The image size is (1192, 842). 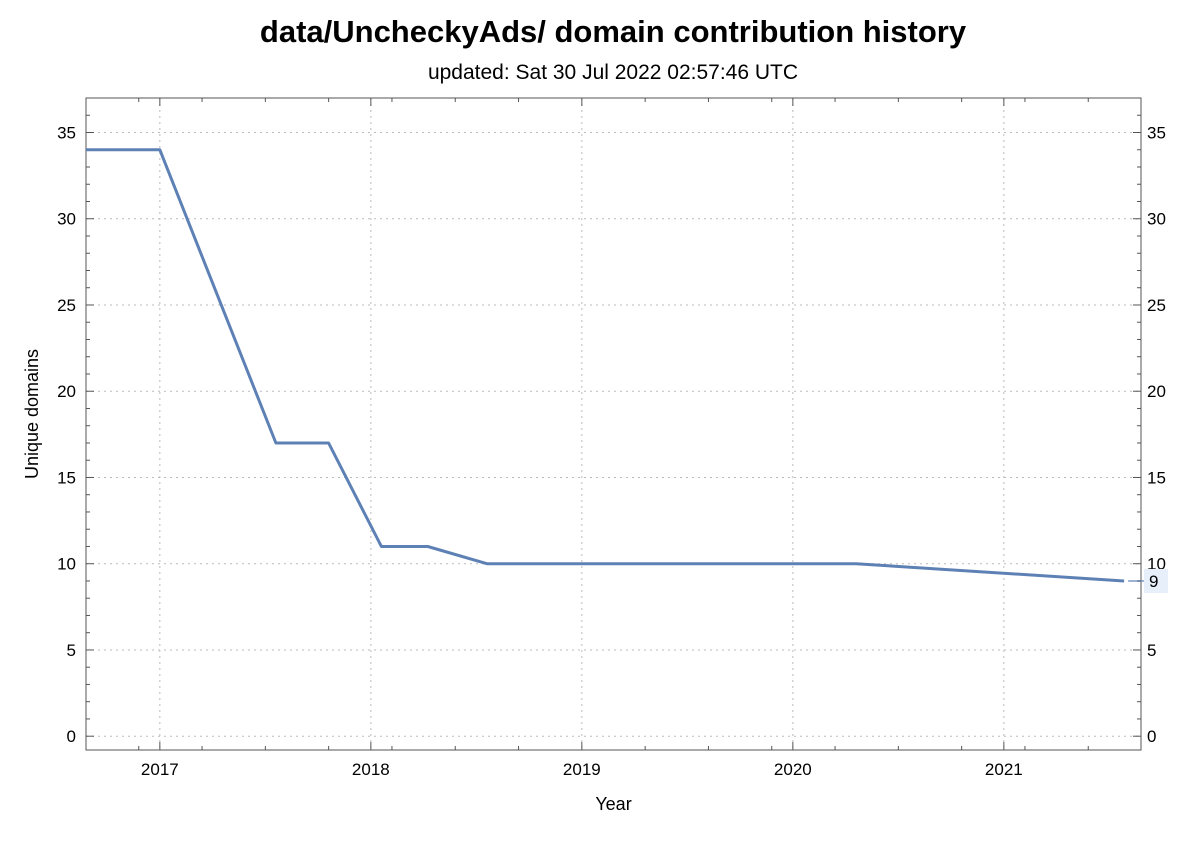 What do you see at coordinates (1156, 391) in the screenshot?
I see `y-tick-label-right: 20` at bounding box center [1156, 391].